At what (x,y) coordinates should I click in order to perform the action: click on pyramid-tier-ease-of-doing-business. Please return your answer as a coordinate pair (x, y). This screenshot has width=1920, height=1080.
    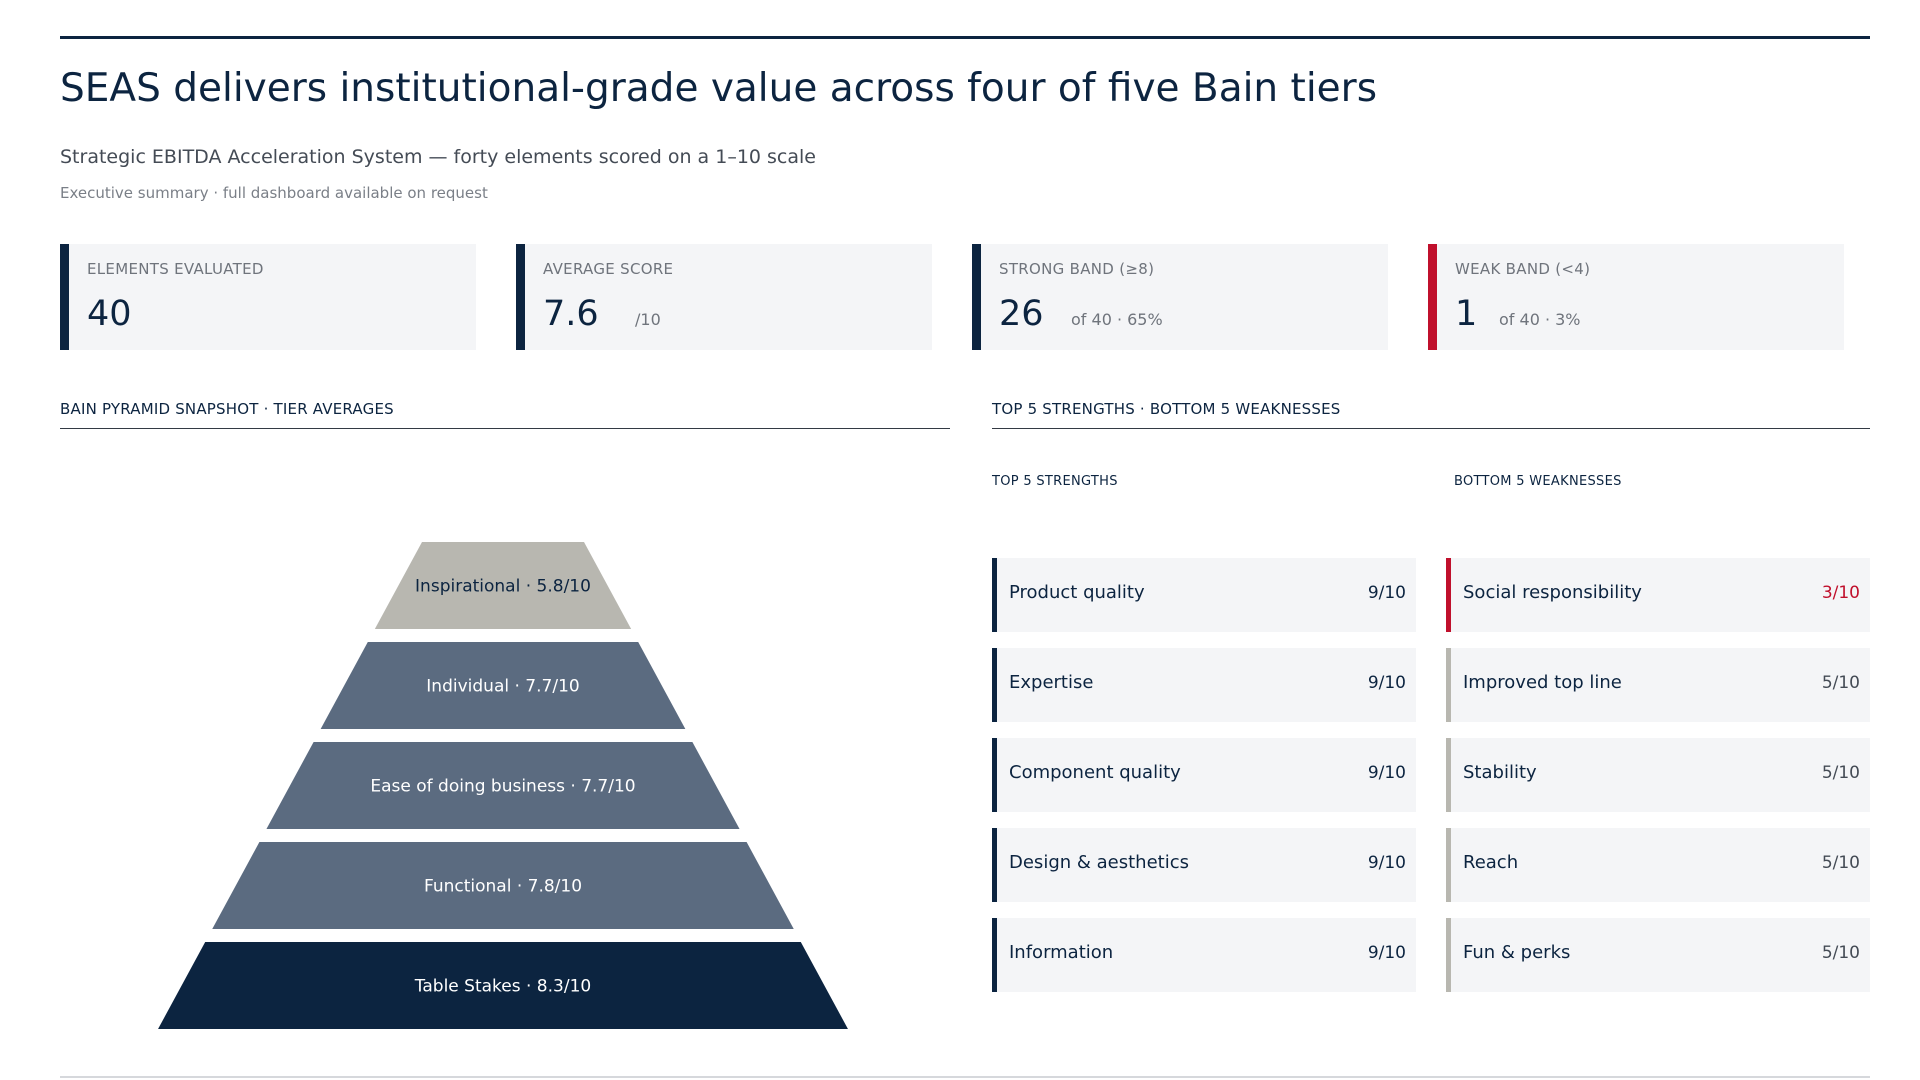
    Looking at the image, I should click on (503, 785).